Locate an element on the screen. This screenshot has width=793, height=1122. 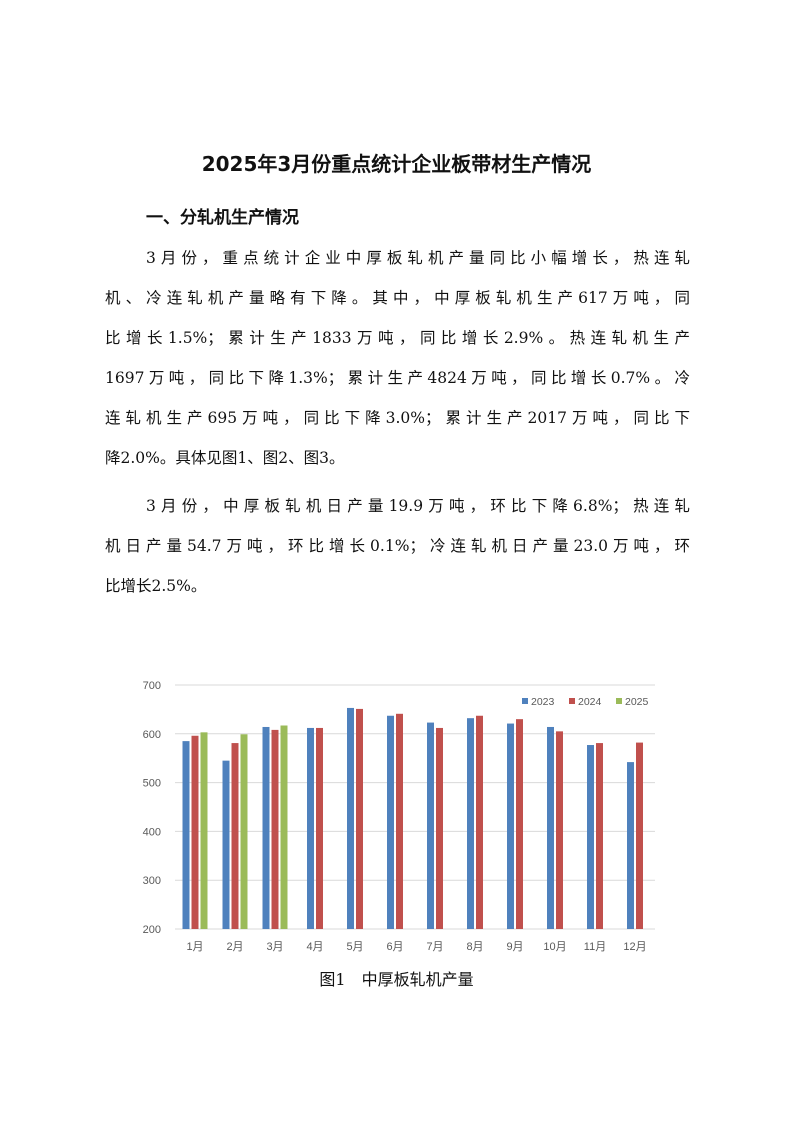
x-tick-label: 6月 is located at coordinates (394, 947).